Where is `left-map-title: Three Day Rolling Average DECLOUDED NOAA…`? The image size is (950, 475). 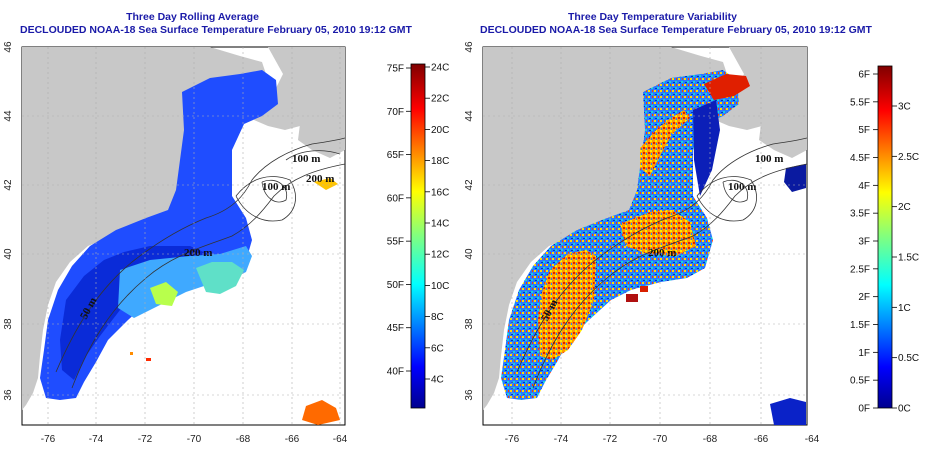 left-map-title: Three Day Rolling Average DECLOUDED NOAA… is located at coordinates (216, 24).